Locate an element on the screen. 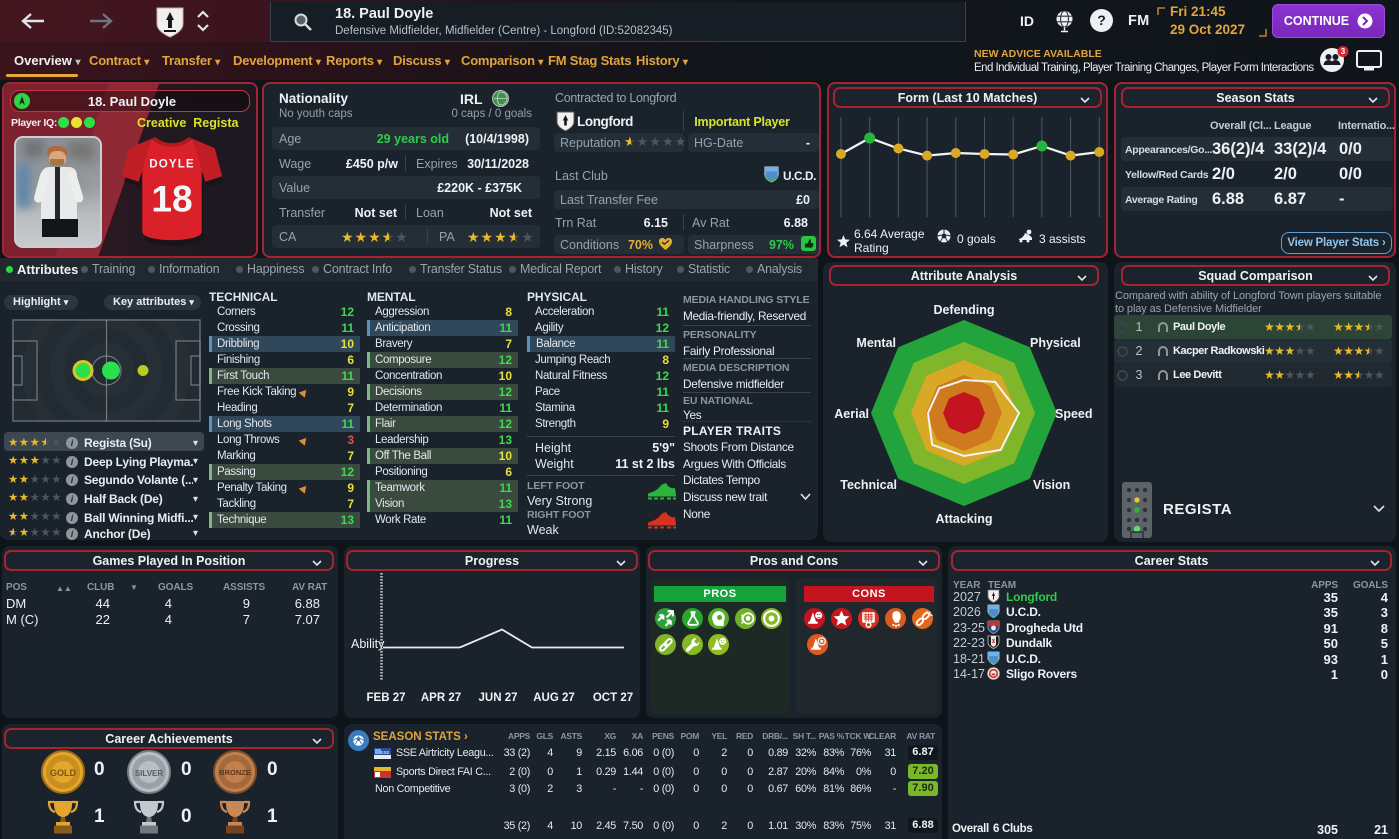  svg-text: SILVER is located at coordinates (149, 773).